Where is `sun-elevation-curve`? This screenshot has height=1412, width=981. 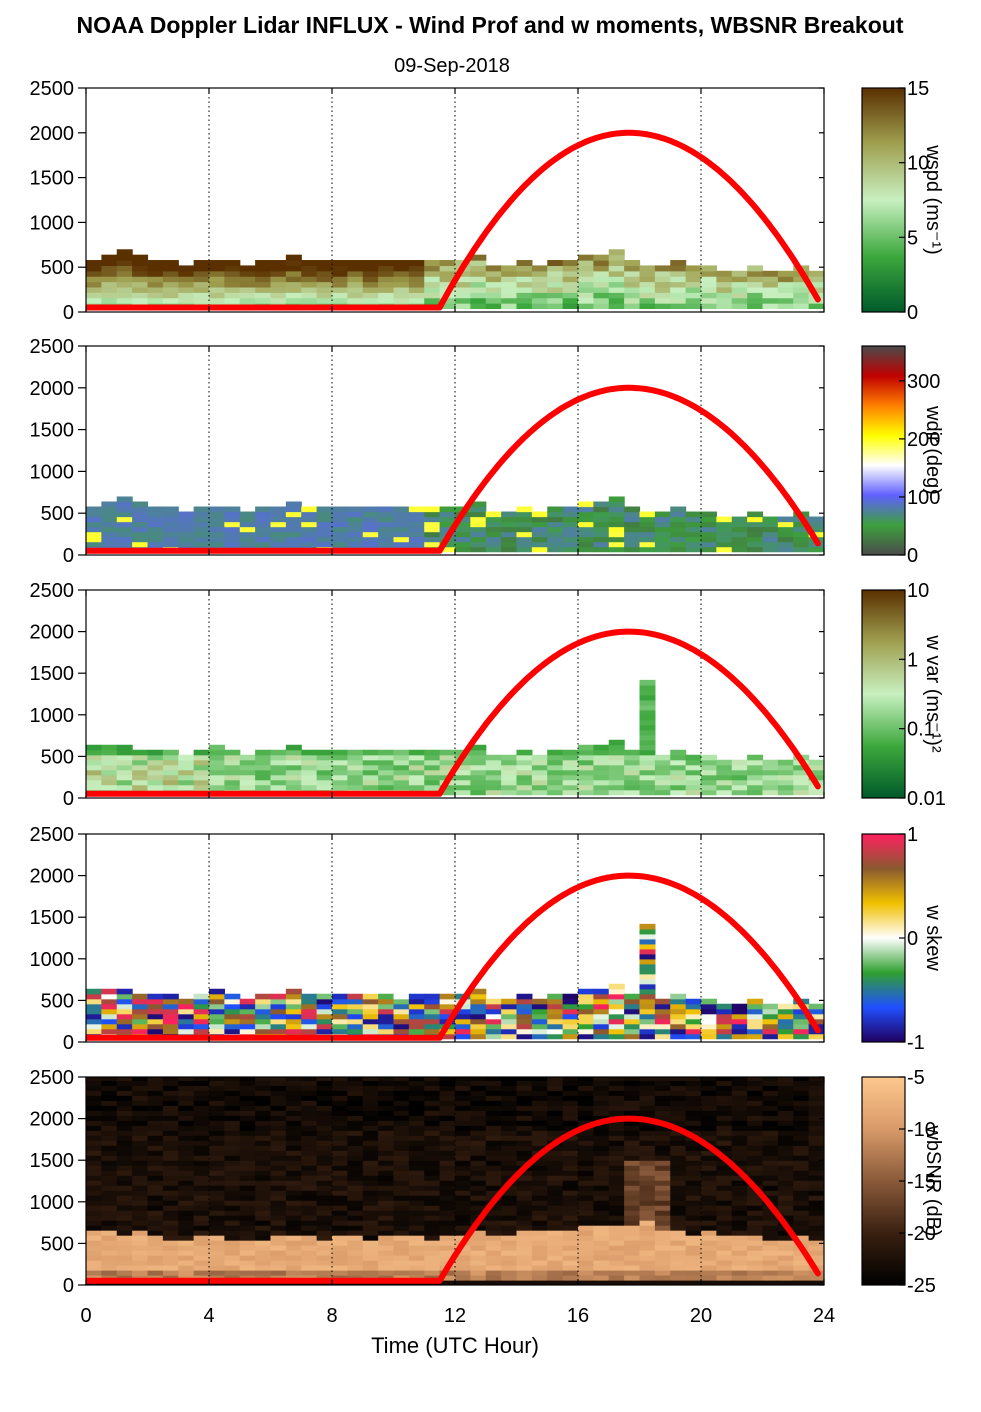 sun-elevation-curve is located at coordinates (453, 956).